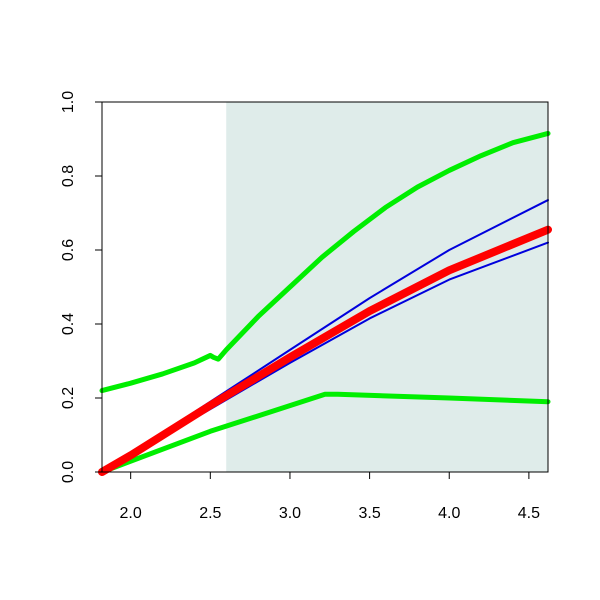 Image resolution: width=600 pixels, height=600 pixels. Describe the element at coordinates (68, 176) in the screenshot. I see `y-tick-label: 0.8` at that location.